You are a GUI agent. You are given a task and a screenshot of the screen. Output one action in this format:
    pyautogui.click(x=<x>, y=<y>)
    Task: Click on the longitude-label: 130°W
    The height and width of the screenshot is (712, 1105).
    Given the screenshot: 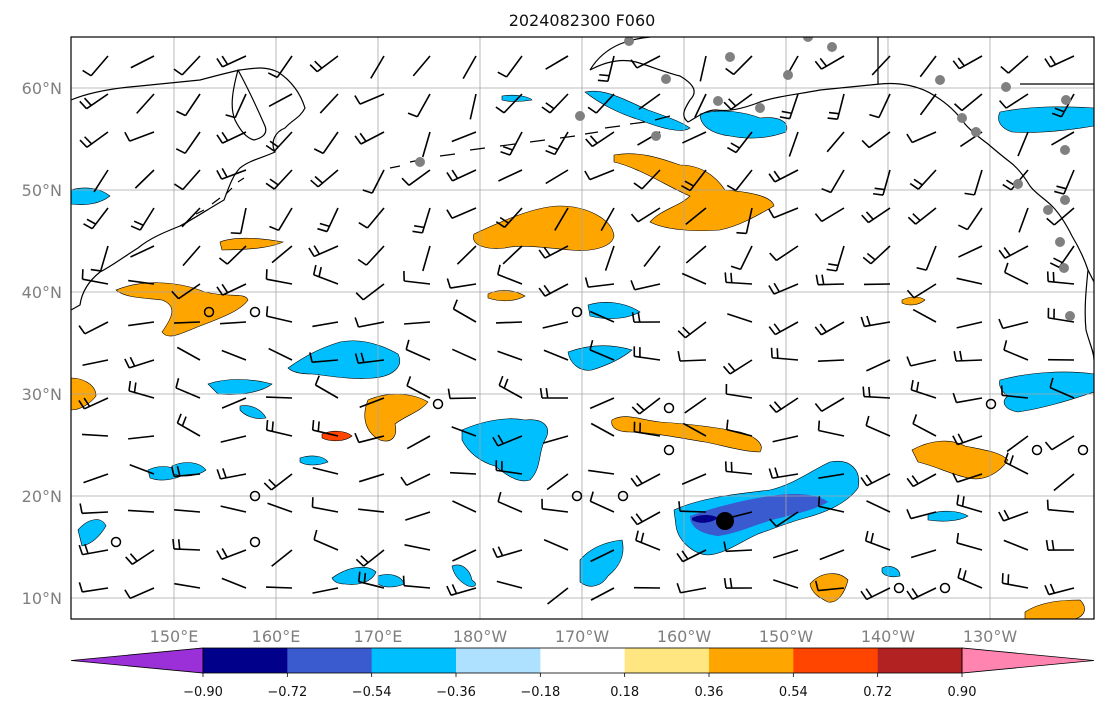 What is the action you would take?
    pyautogui.click(x=990, y=636)
    